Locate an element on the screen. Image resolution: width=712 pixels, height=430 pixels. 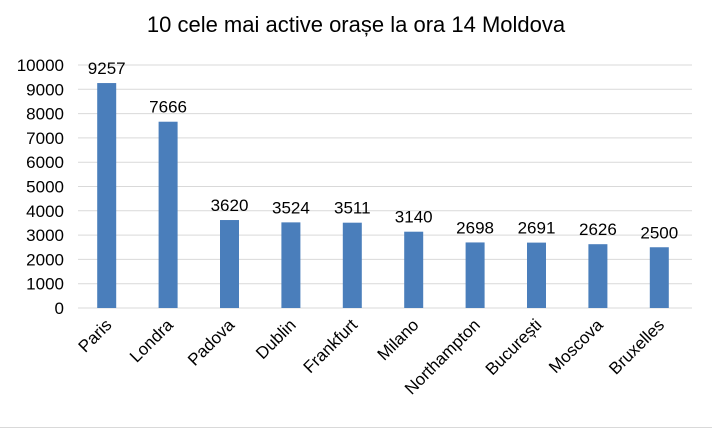
data-label: 3511 is located at coordinates (352, 208).